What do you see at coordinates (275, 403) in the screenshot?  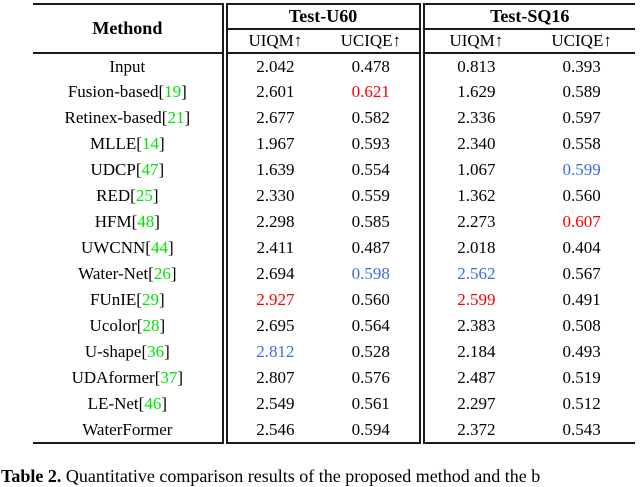 I see `value-cell: 2.549` at bounding box center [275, 403].